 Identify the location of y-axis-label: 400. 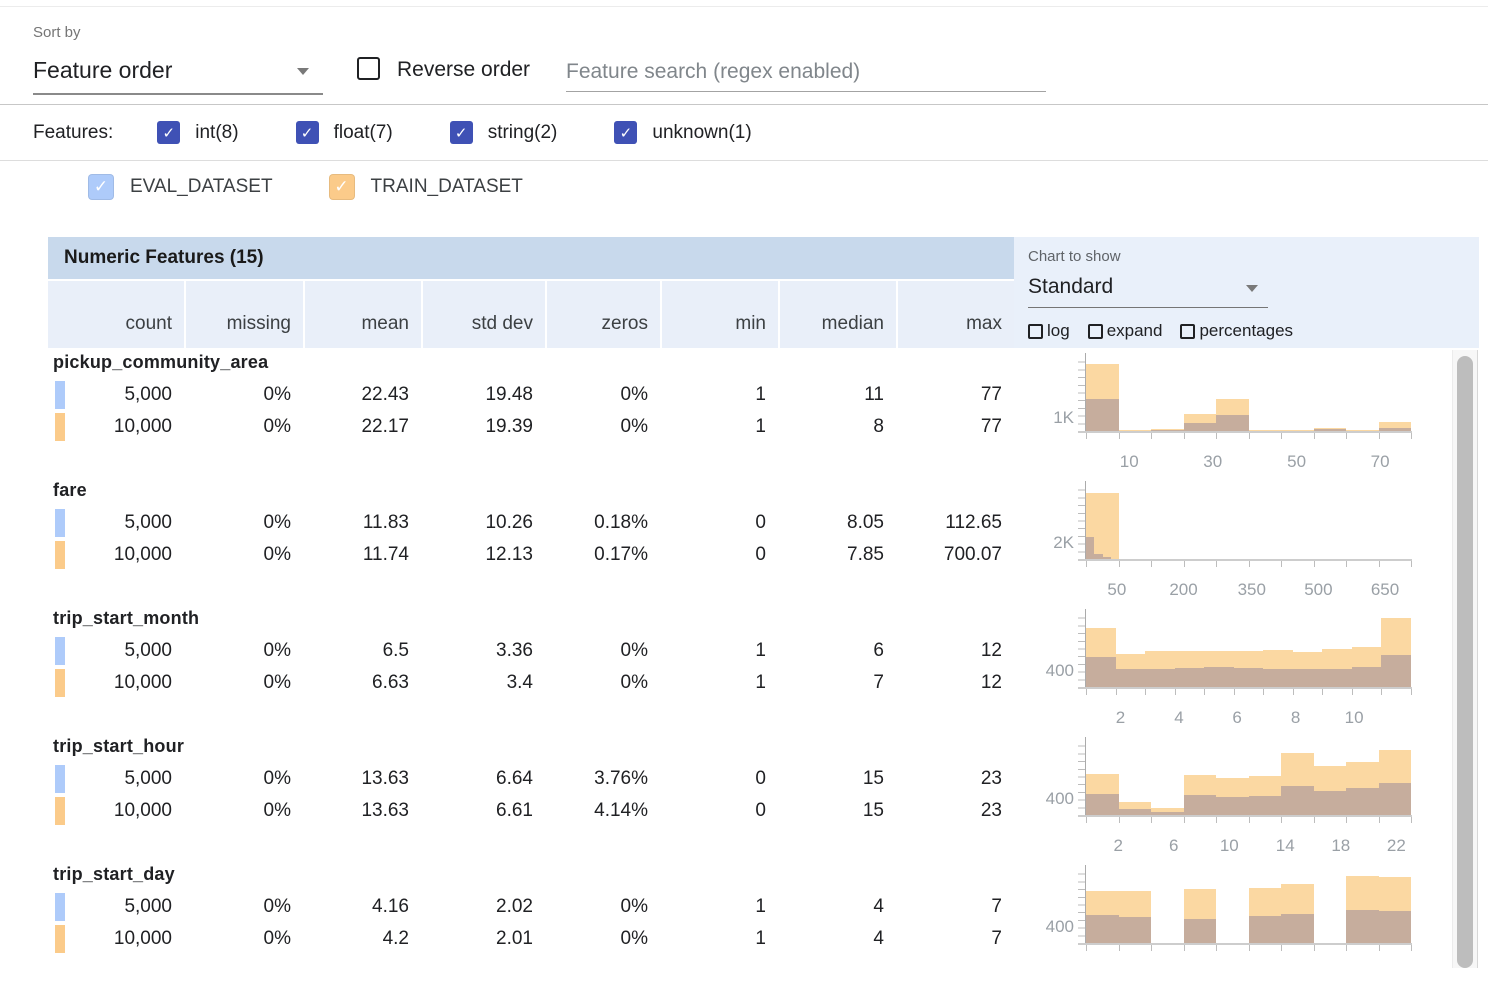
(1049, 799).